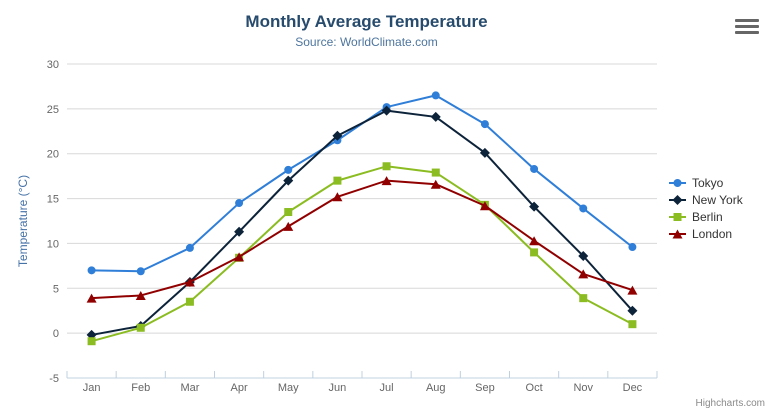 This screenshot has width=769, height=416. I want to click on data-point-new-york-apr, so click(239, 231).